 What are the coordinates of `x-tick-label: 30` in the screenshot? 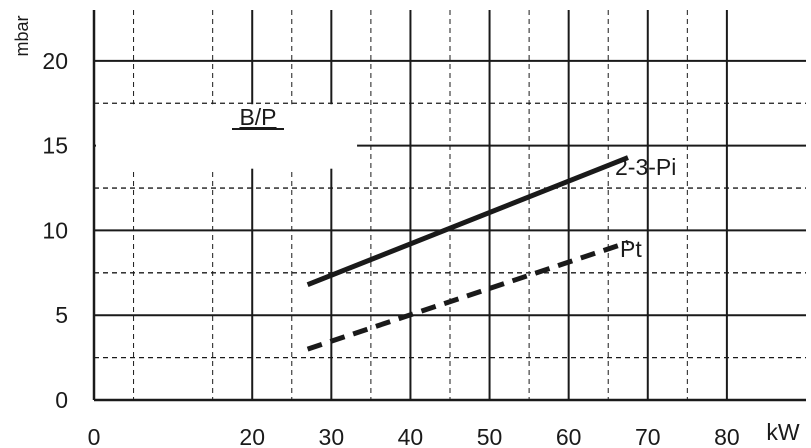 It's located at (332, 436).